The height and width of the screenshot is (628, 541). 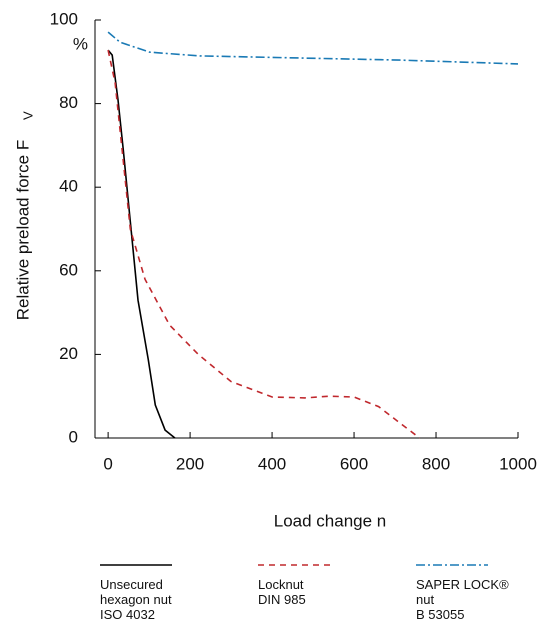 What do you see at coordinates (27, 115) in the screenshot?
I see `y-axis-label-subscript: V` at bounding box center [27, 115].